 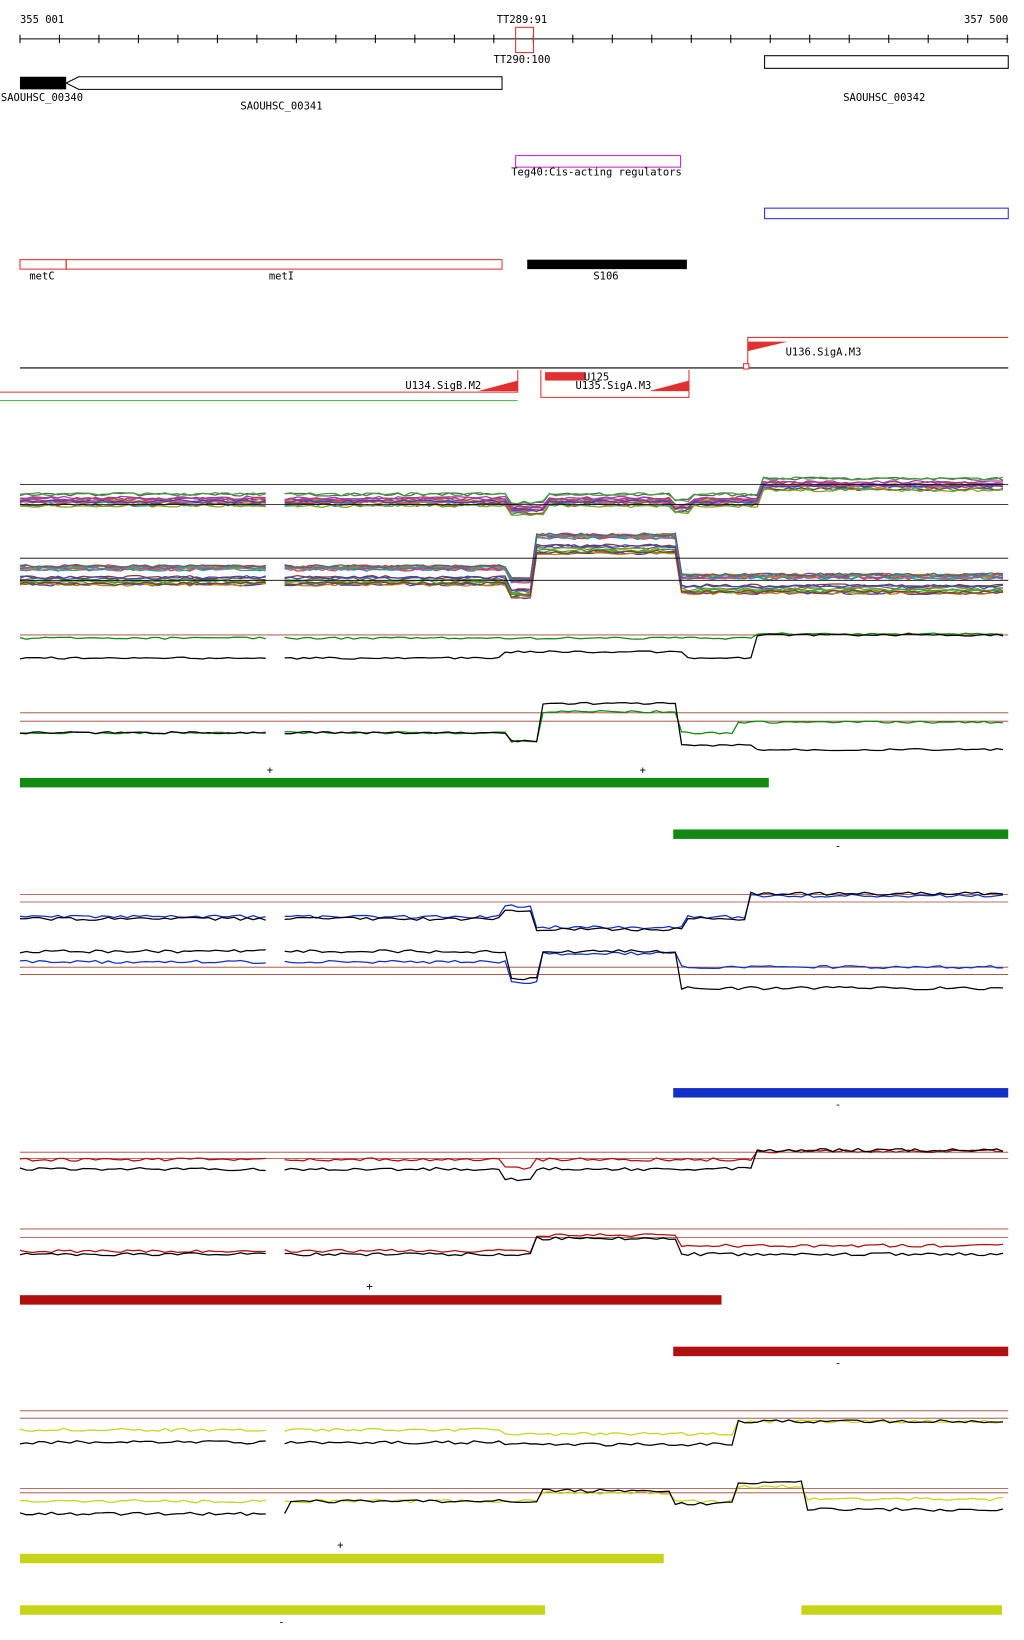 I want to click on regulator-box, so click(x=598, y=161).